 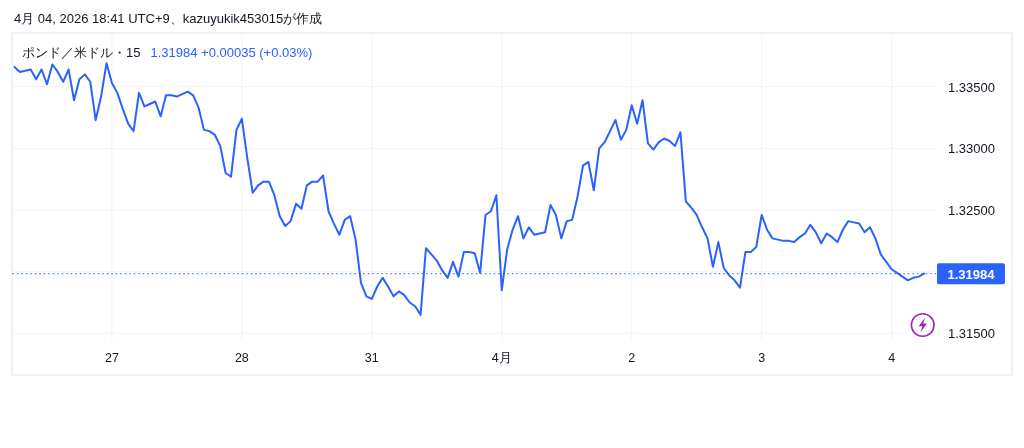 I want to click on x-tick-label: 2, so click(x=632, y=358).